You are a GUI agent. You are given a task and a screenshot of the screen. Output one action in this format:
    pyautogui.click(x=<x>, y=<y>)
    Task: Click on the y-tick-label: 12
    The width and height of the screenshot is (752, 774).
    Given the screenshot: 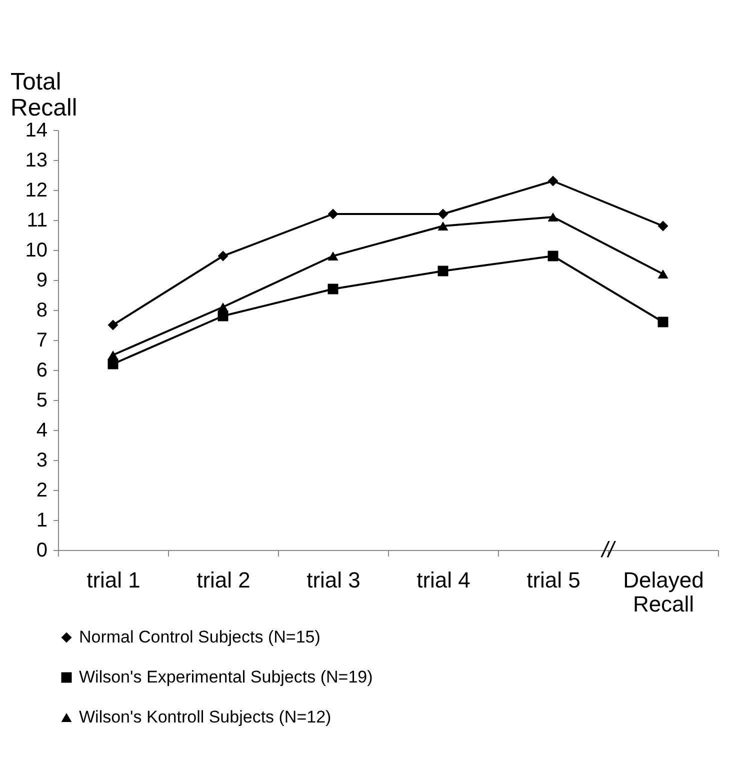 What is the action you would take?
    pyautogui.click(x=36, y=191)
    